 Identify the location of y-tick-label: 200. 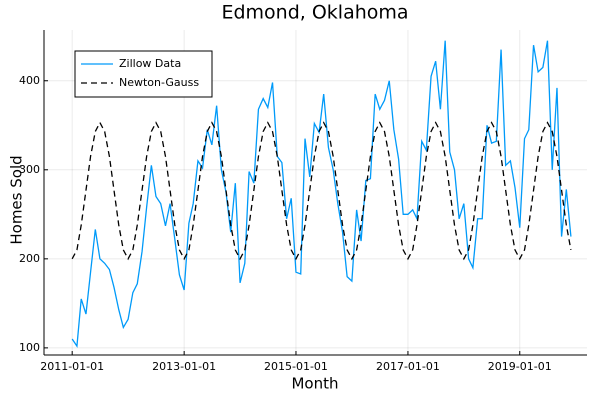
(29, 258).